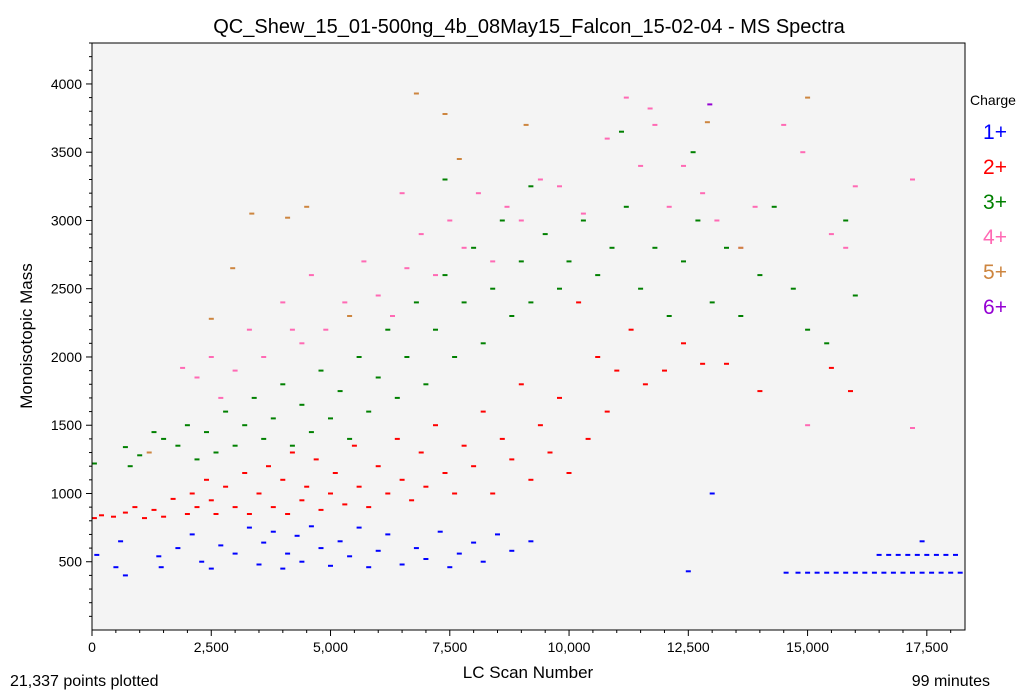  I want to click on x-axis-label: LC Scan Number, so click(528, 672).